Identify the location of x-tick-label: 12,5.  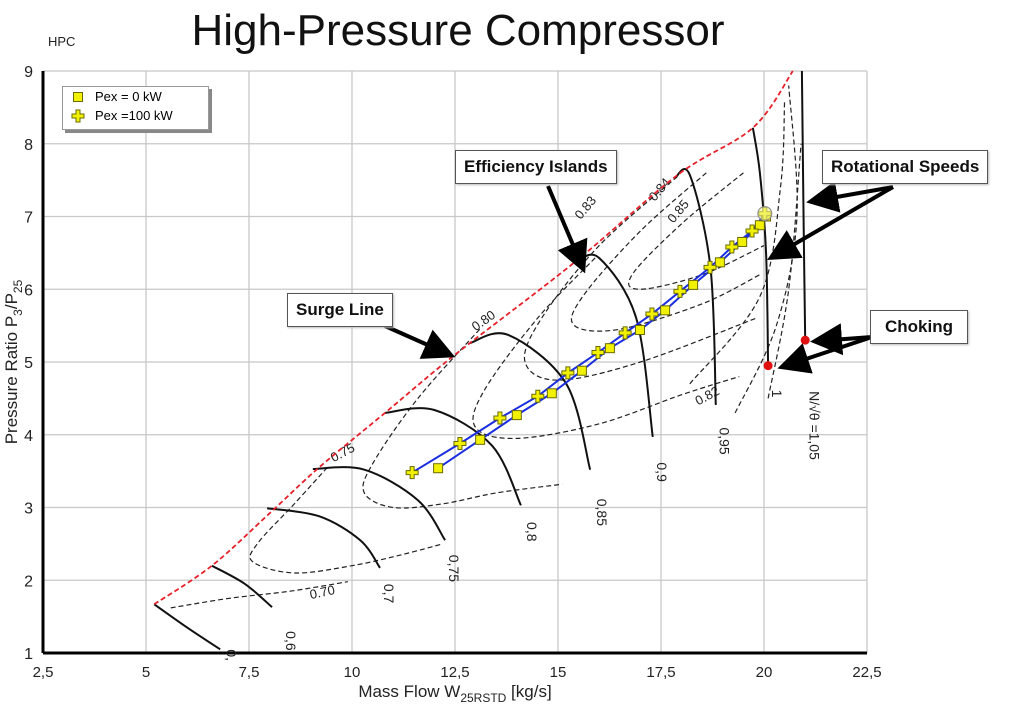
(454, 672).